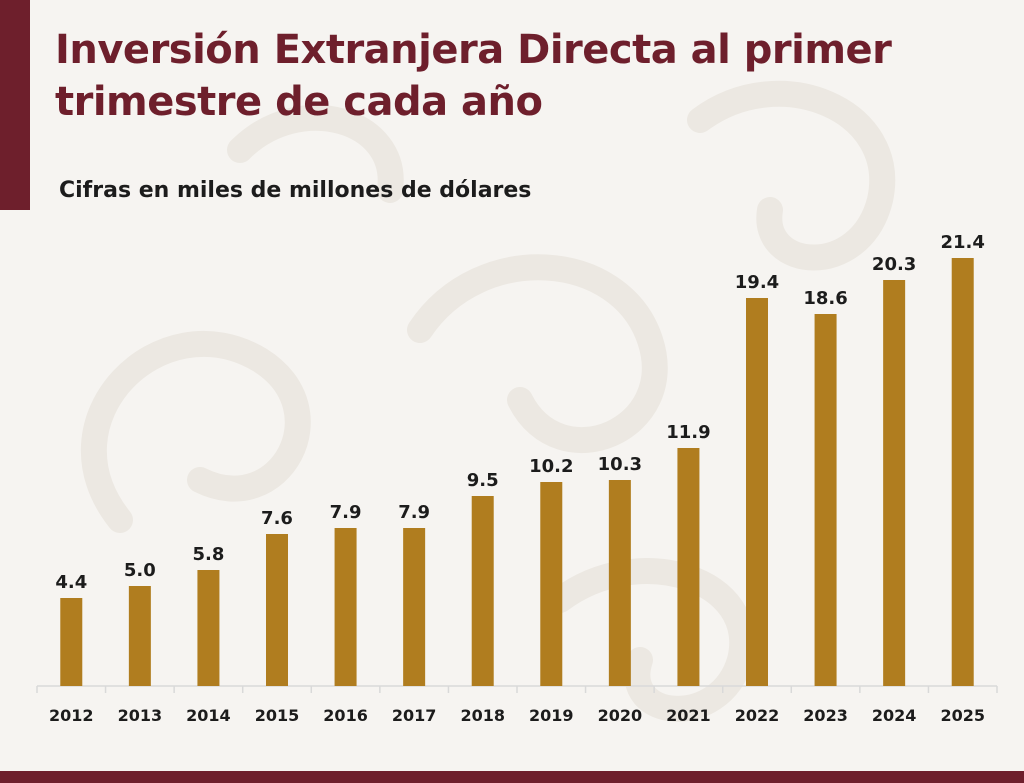 Image resolution: width=1024 pixels, height=783 pixels. Describe the element at coordinates (620, 715) in the screenshot. I see `x-tick-label: 2020` at that location.